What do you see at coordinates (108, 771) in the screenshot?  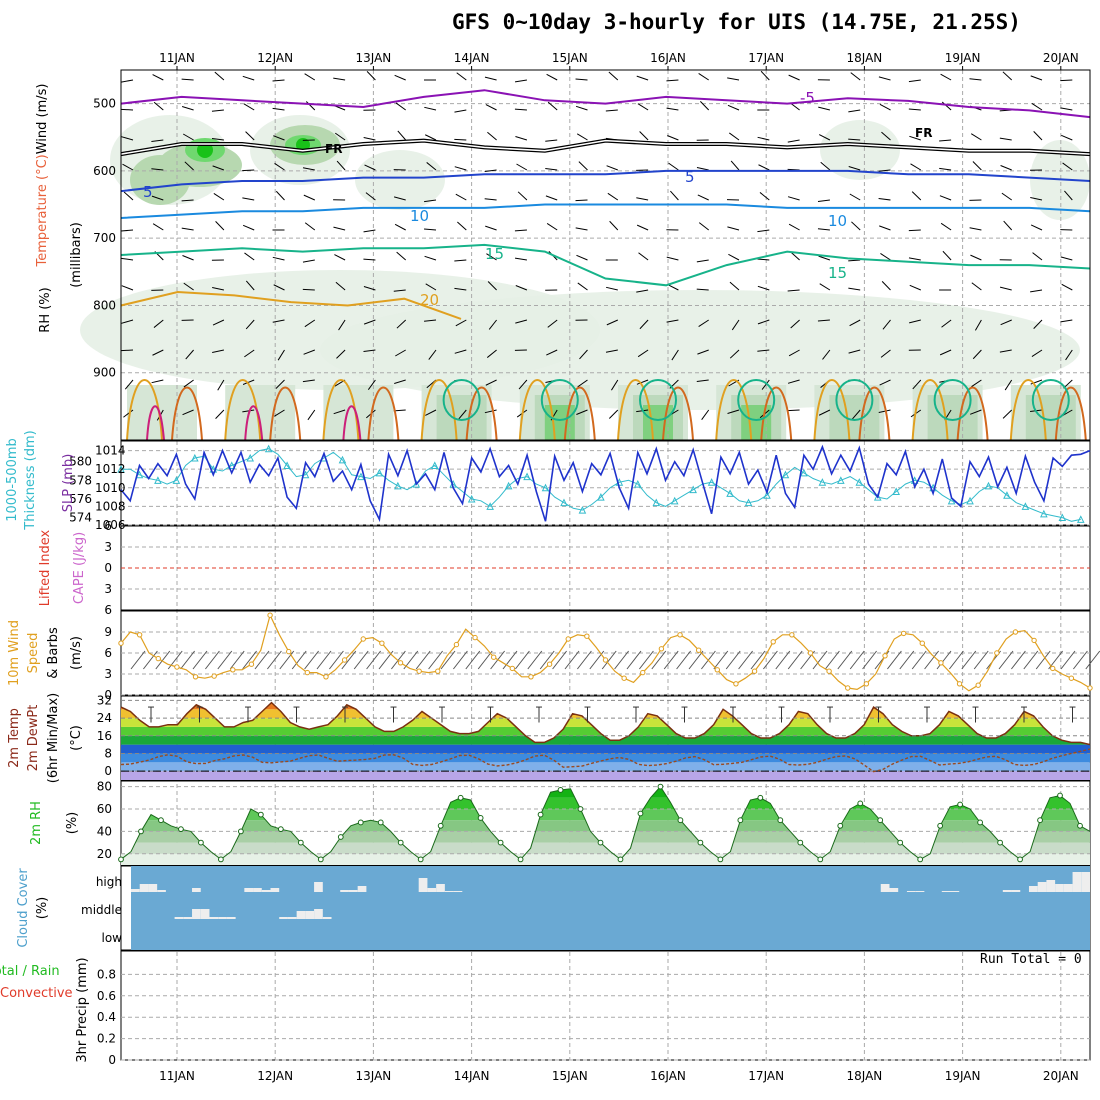 I see `temp-tick: 0` at bounding box center [108, 771].